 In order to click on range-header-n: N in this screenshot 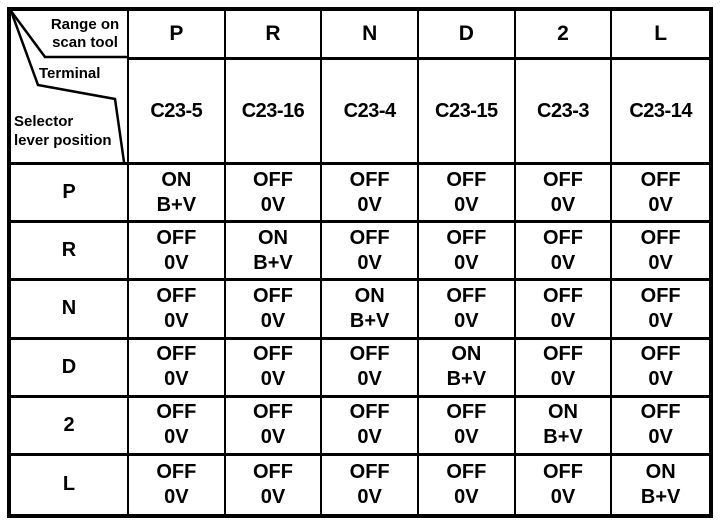, I will do `click(370, 35)`.